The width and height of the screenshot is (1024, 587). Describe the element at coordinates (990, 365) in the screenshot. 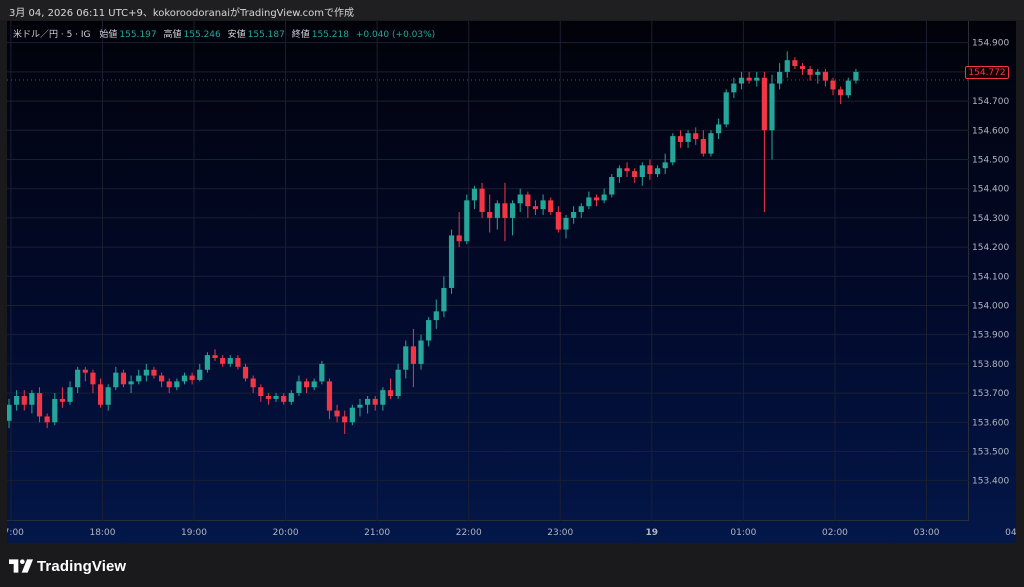

I see `y-tick-label: 153.800` at that location.